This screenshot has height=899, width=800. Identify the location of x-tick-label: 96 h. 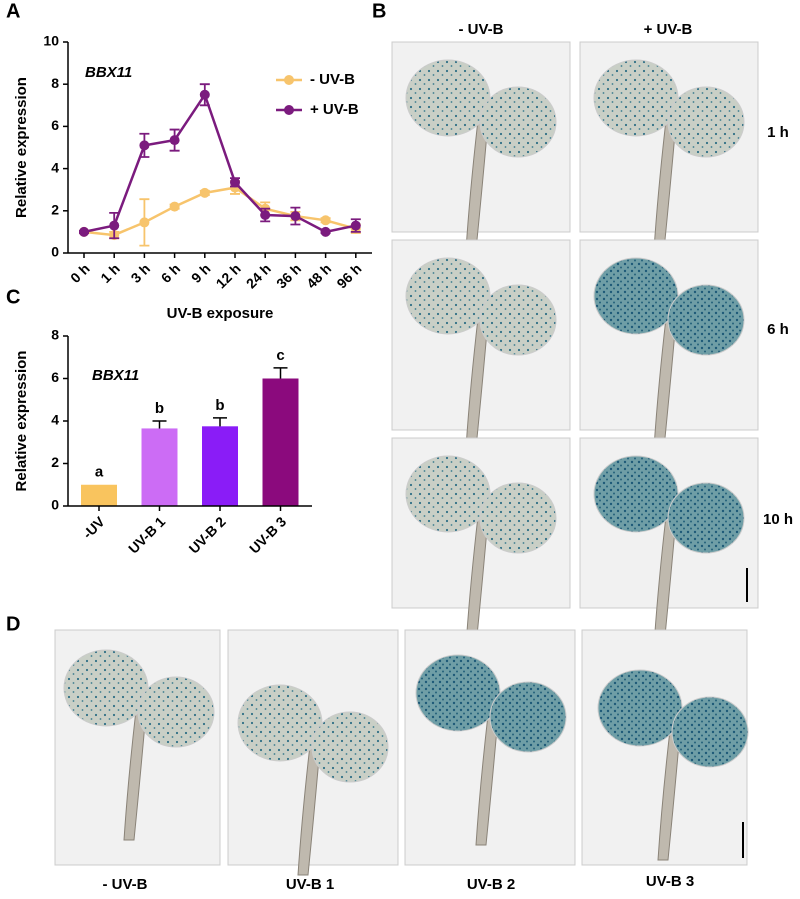
(348, 275).